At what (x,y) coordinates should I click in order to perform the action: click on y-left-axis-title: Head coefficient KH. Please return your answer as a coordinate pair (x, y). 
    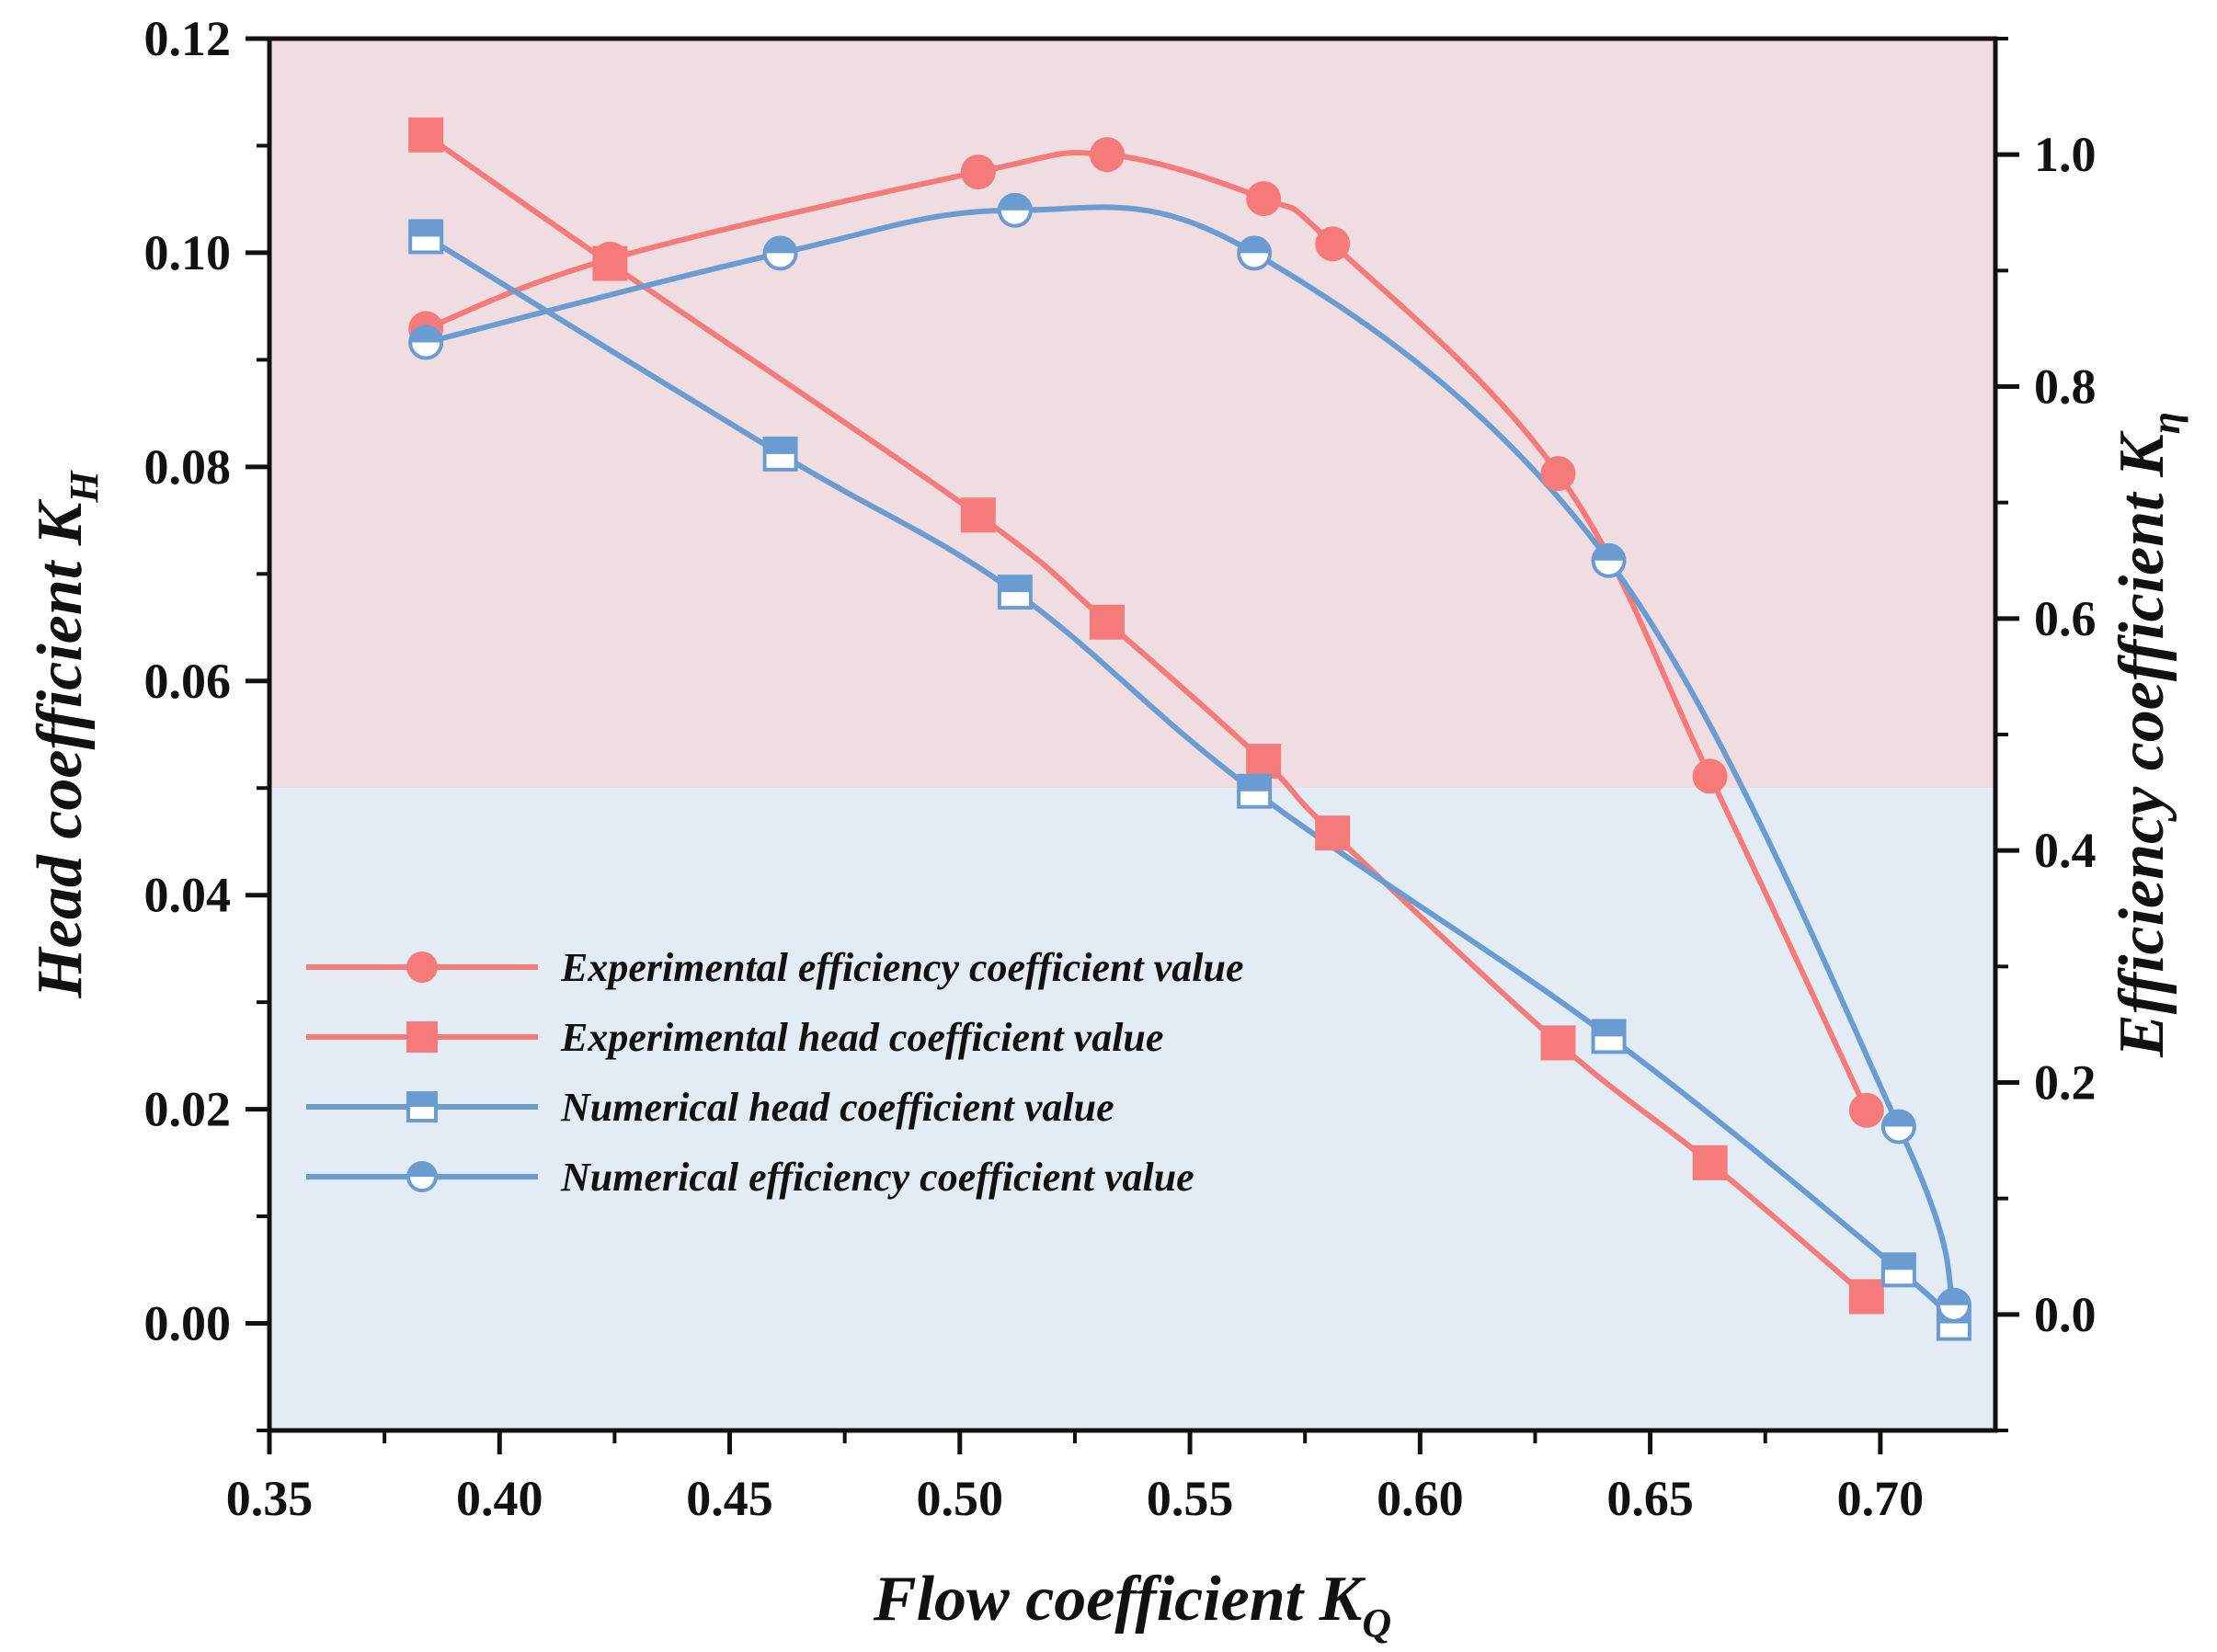
    Looking at the image, I should click on (66, 735).